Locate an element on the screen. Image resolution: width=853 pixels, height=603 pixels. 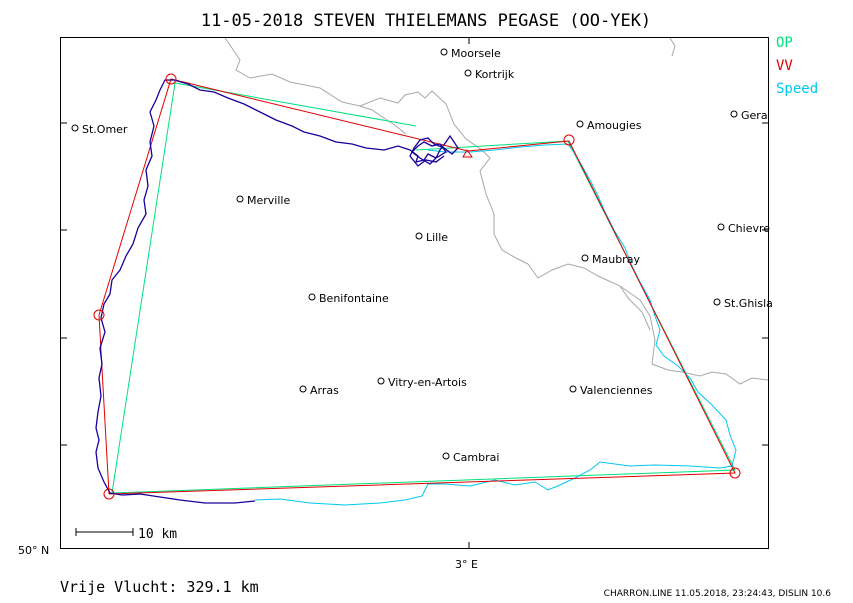
legend-op: OP is located at coordinates (784, 43).